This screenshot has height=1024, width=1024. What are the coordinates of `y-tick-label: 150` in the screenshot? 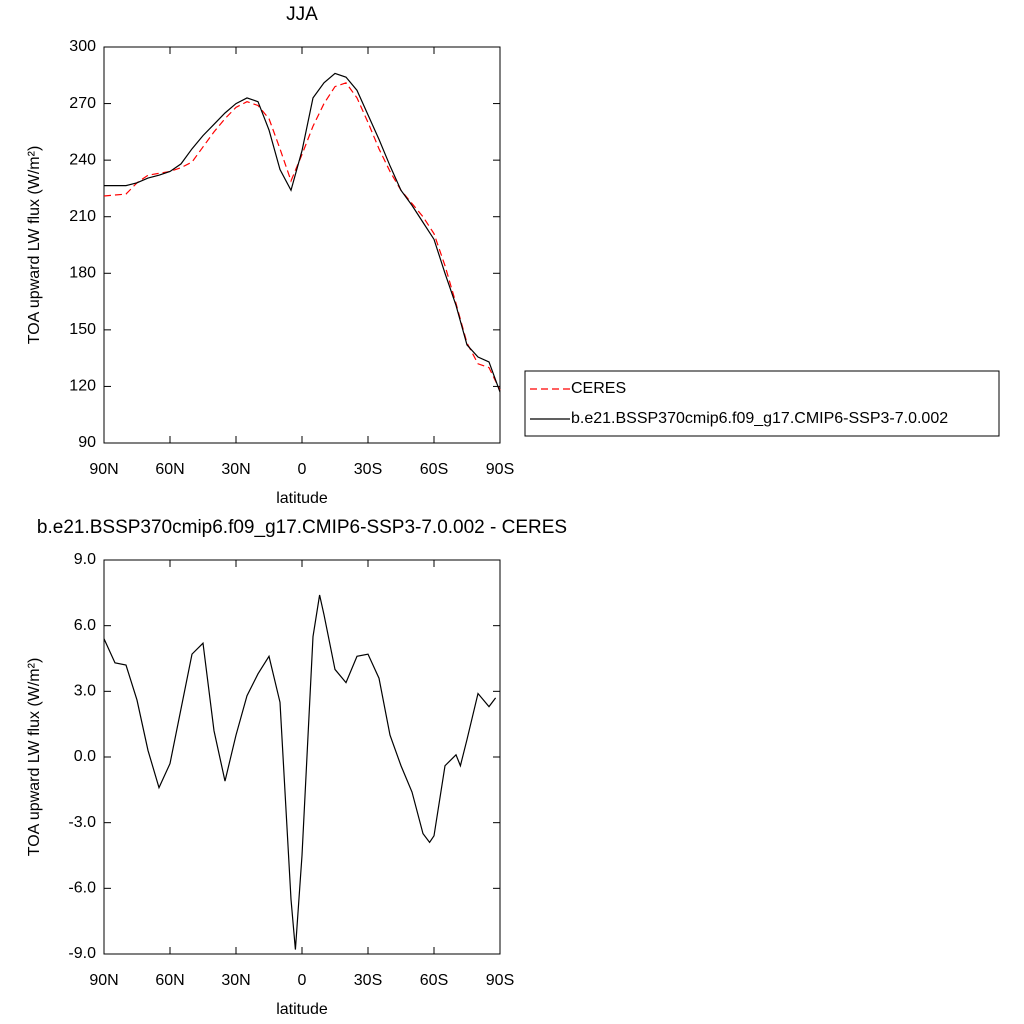 It's located at (82, 329).